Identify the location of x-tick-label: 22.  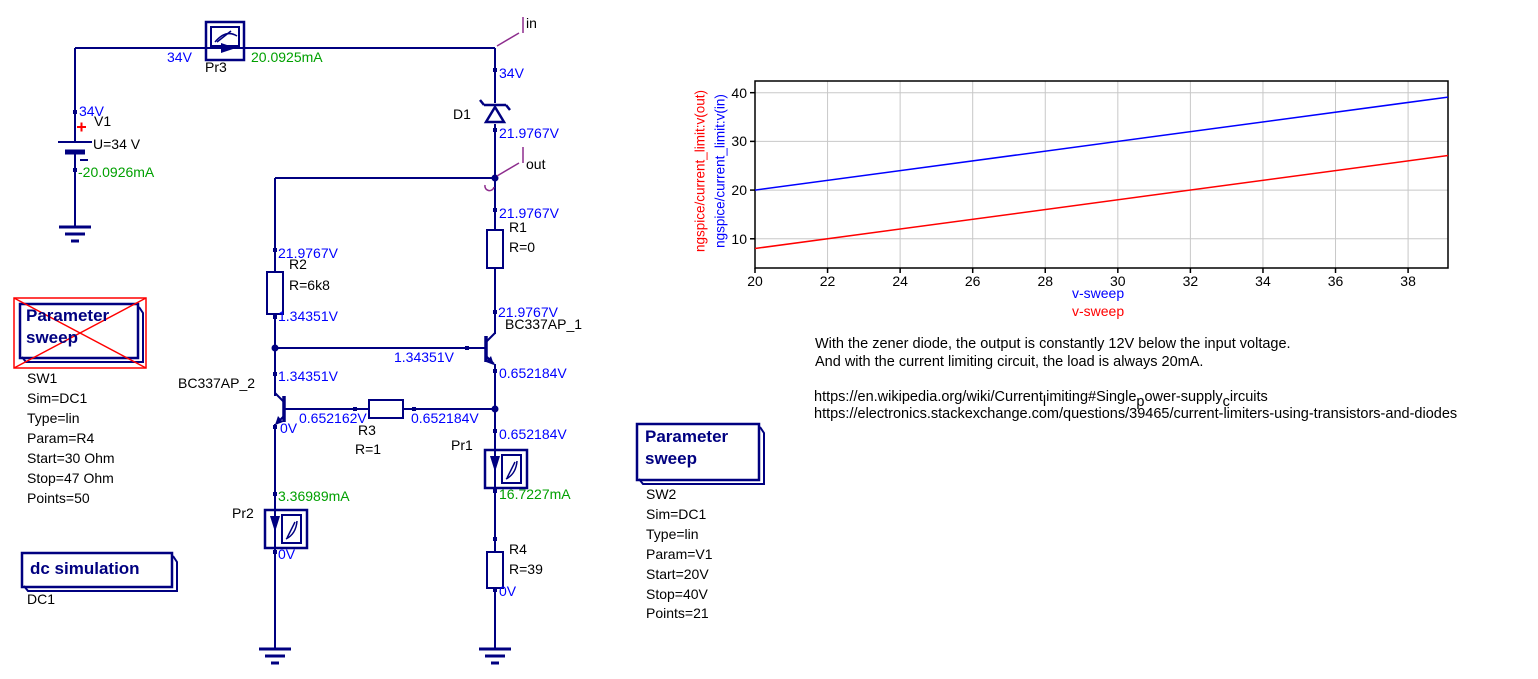
(827, 281).